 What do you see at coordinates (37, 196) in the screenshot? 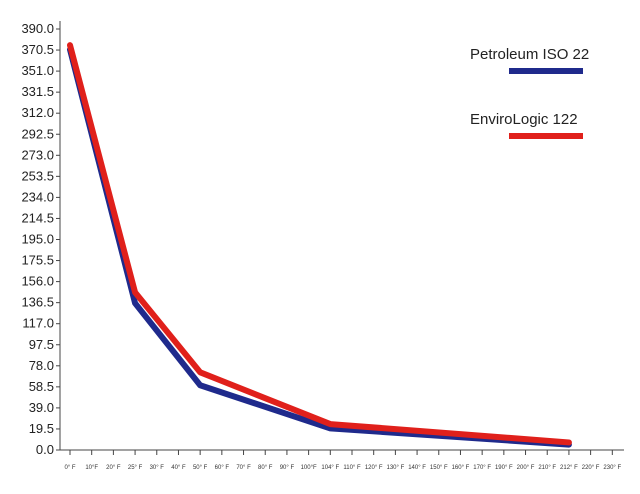
I see `y-tick-label: 234.0` at bounding box center [37, 196].